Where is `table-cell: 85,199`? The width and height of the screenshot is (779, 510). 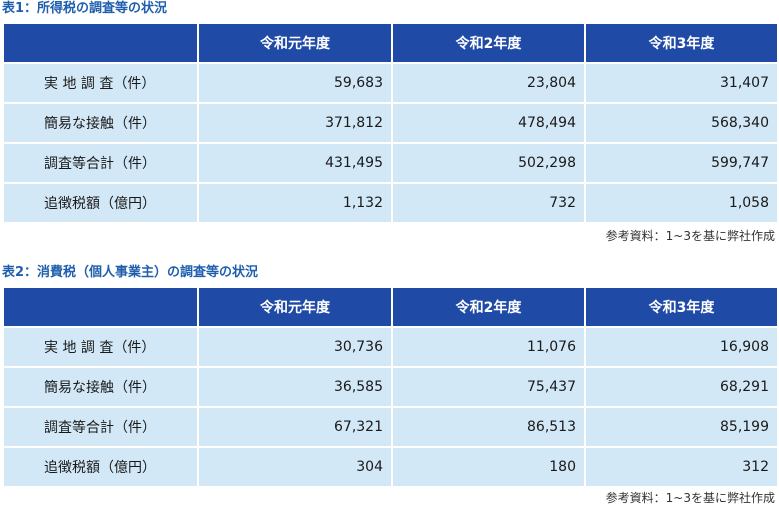 table-cell: 85,199 is located at coordinates (681, 427).